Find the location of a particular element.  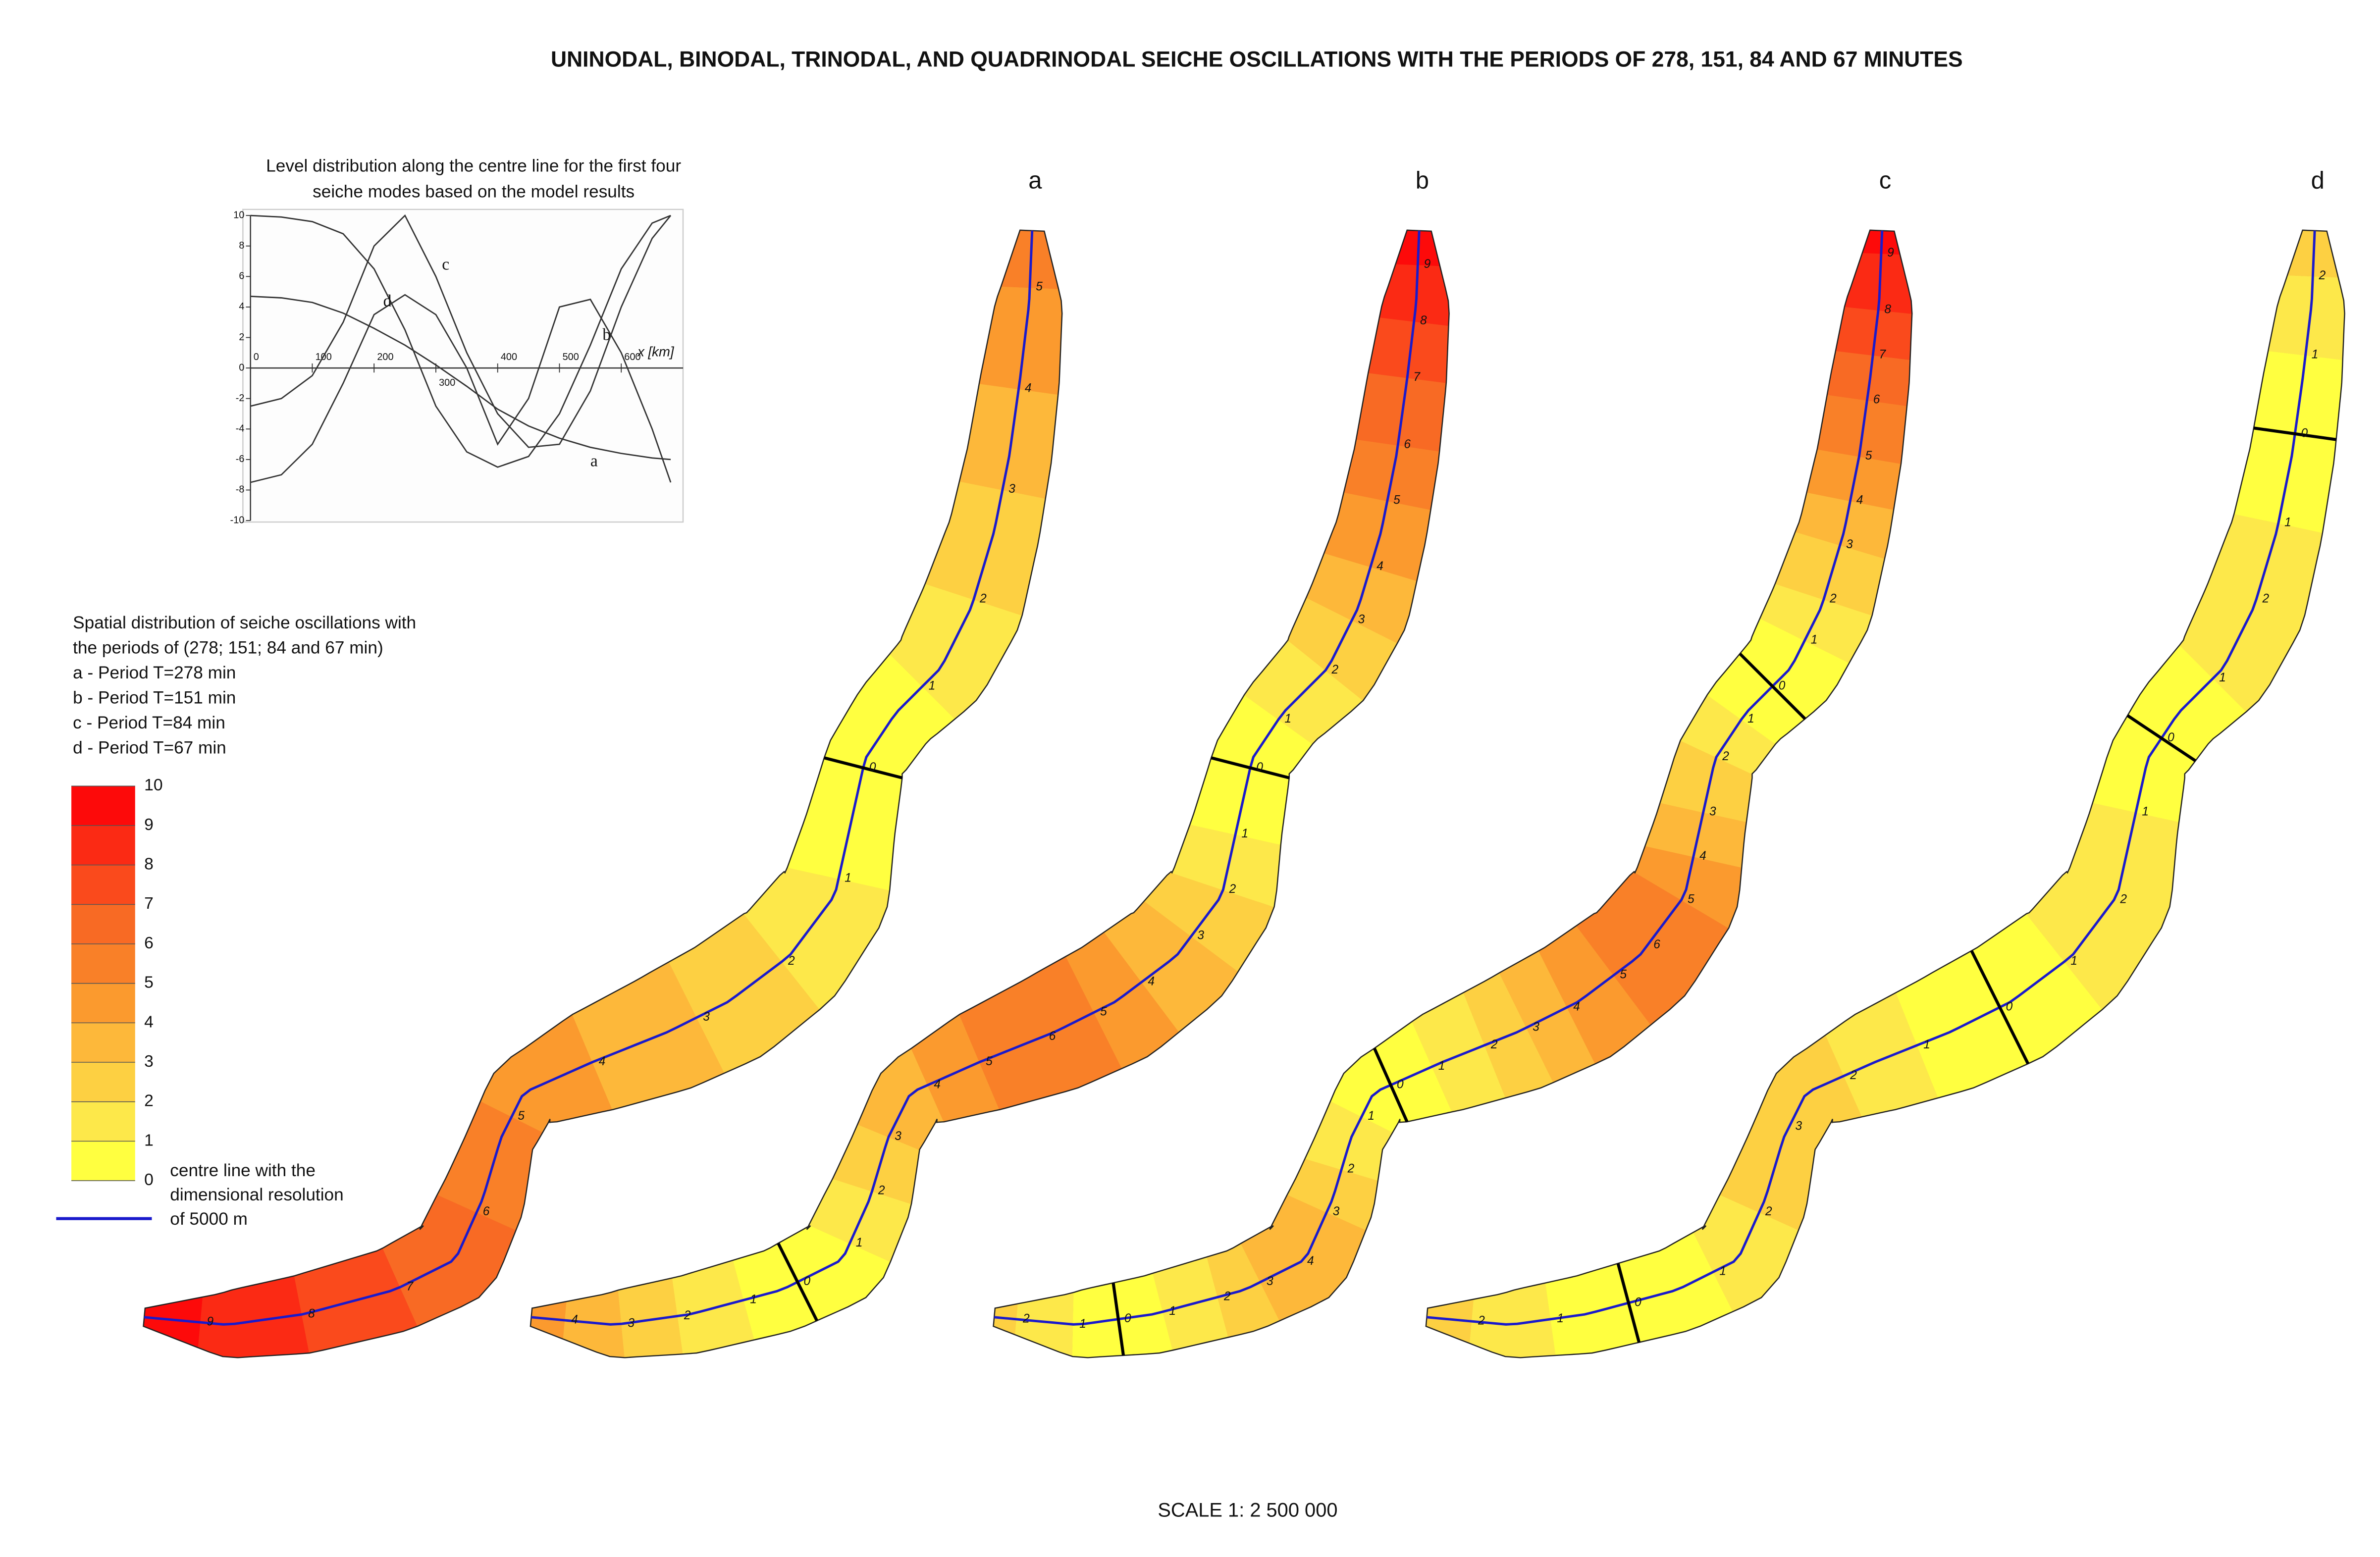

panel-letter: a is located at coordinates (1035, 181).